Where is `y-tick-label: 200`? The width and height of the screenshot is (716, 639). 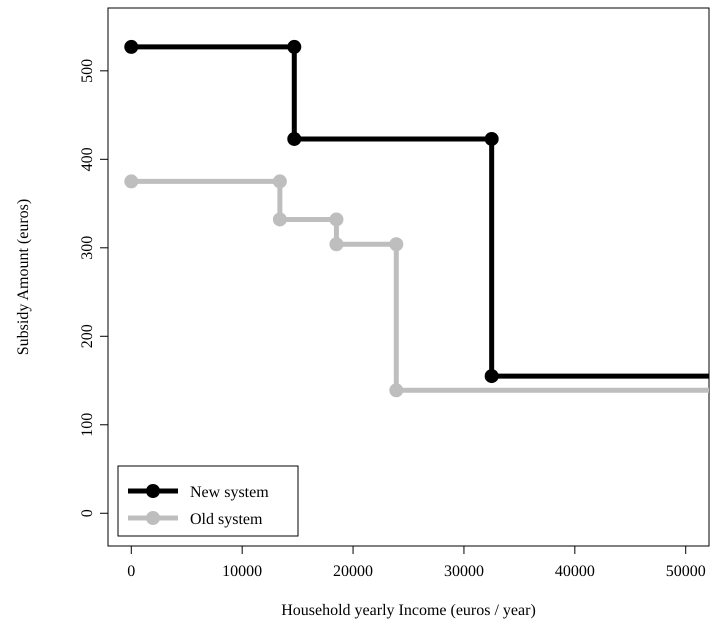
y-tick-label: 200 is located at coordinates (87, 336).